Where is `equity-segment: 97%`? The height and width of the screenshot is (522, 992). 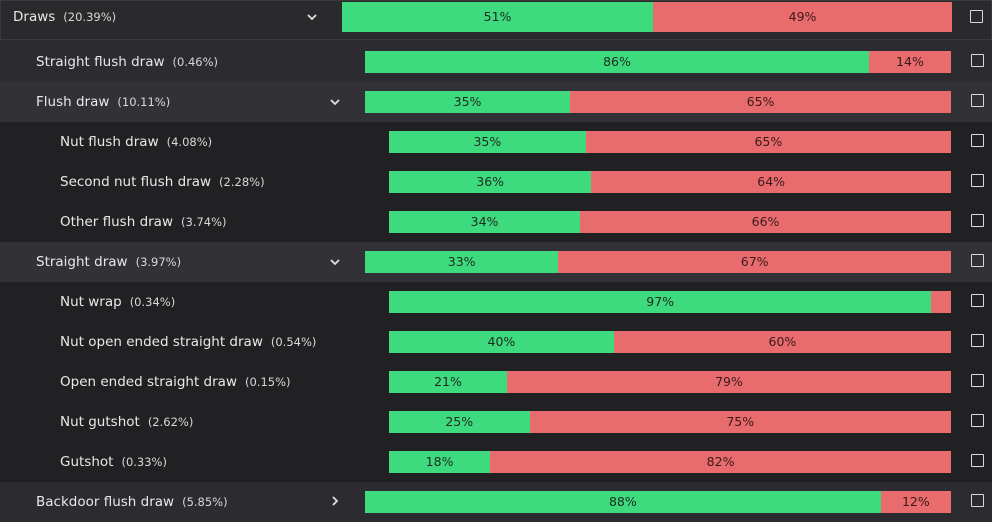 equity-segment: 97% is located at coordinates (660, 302).